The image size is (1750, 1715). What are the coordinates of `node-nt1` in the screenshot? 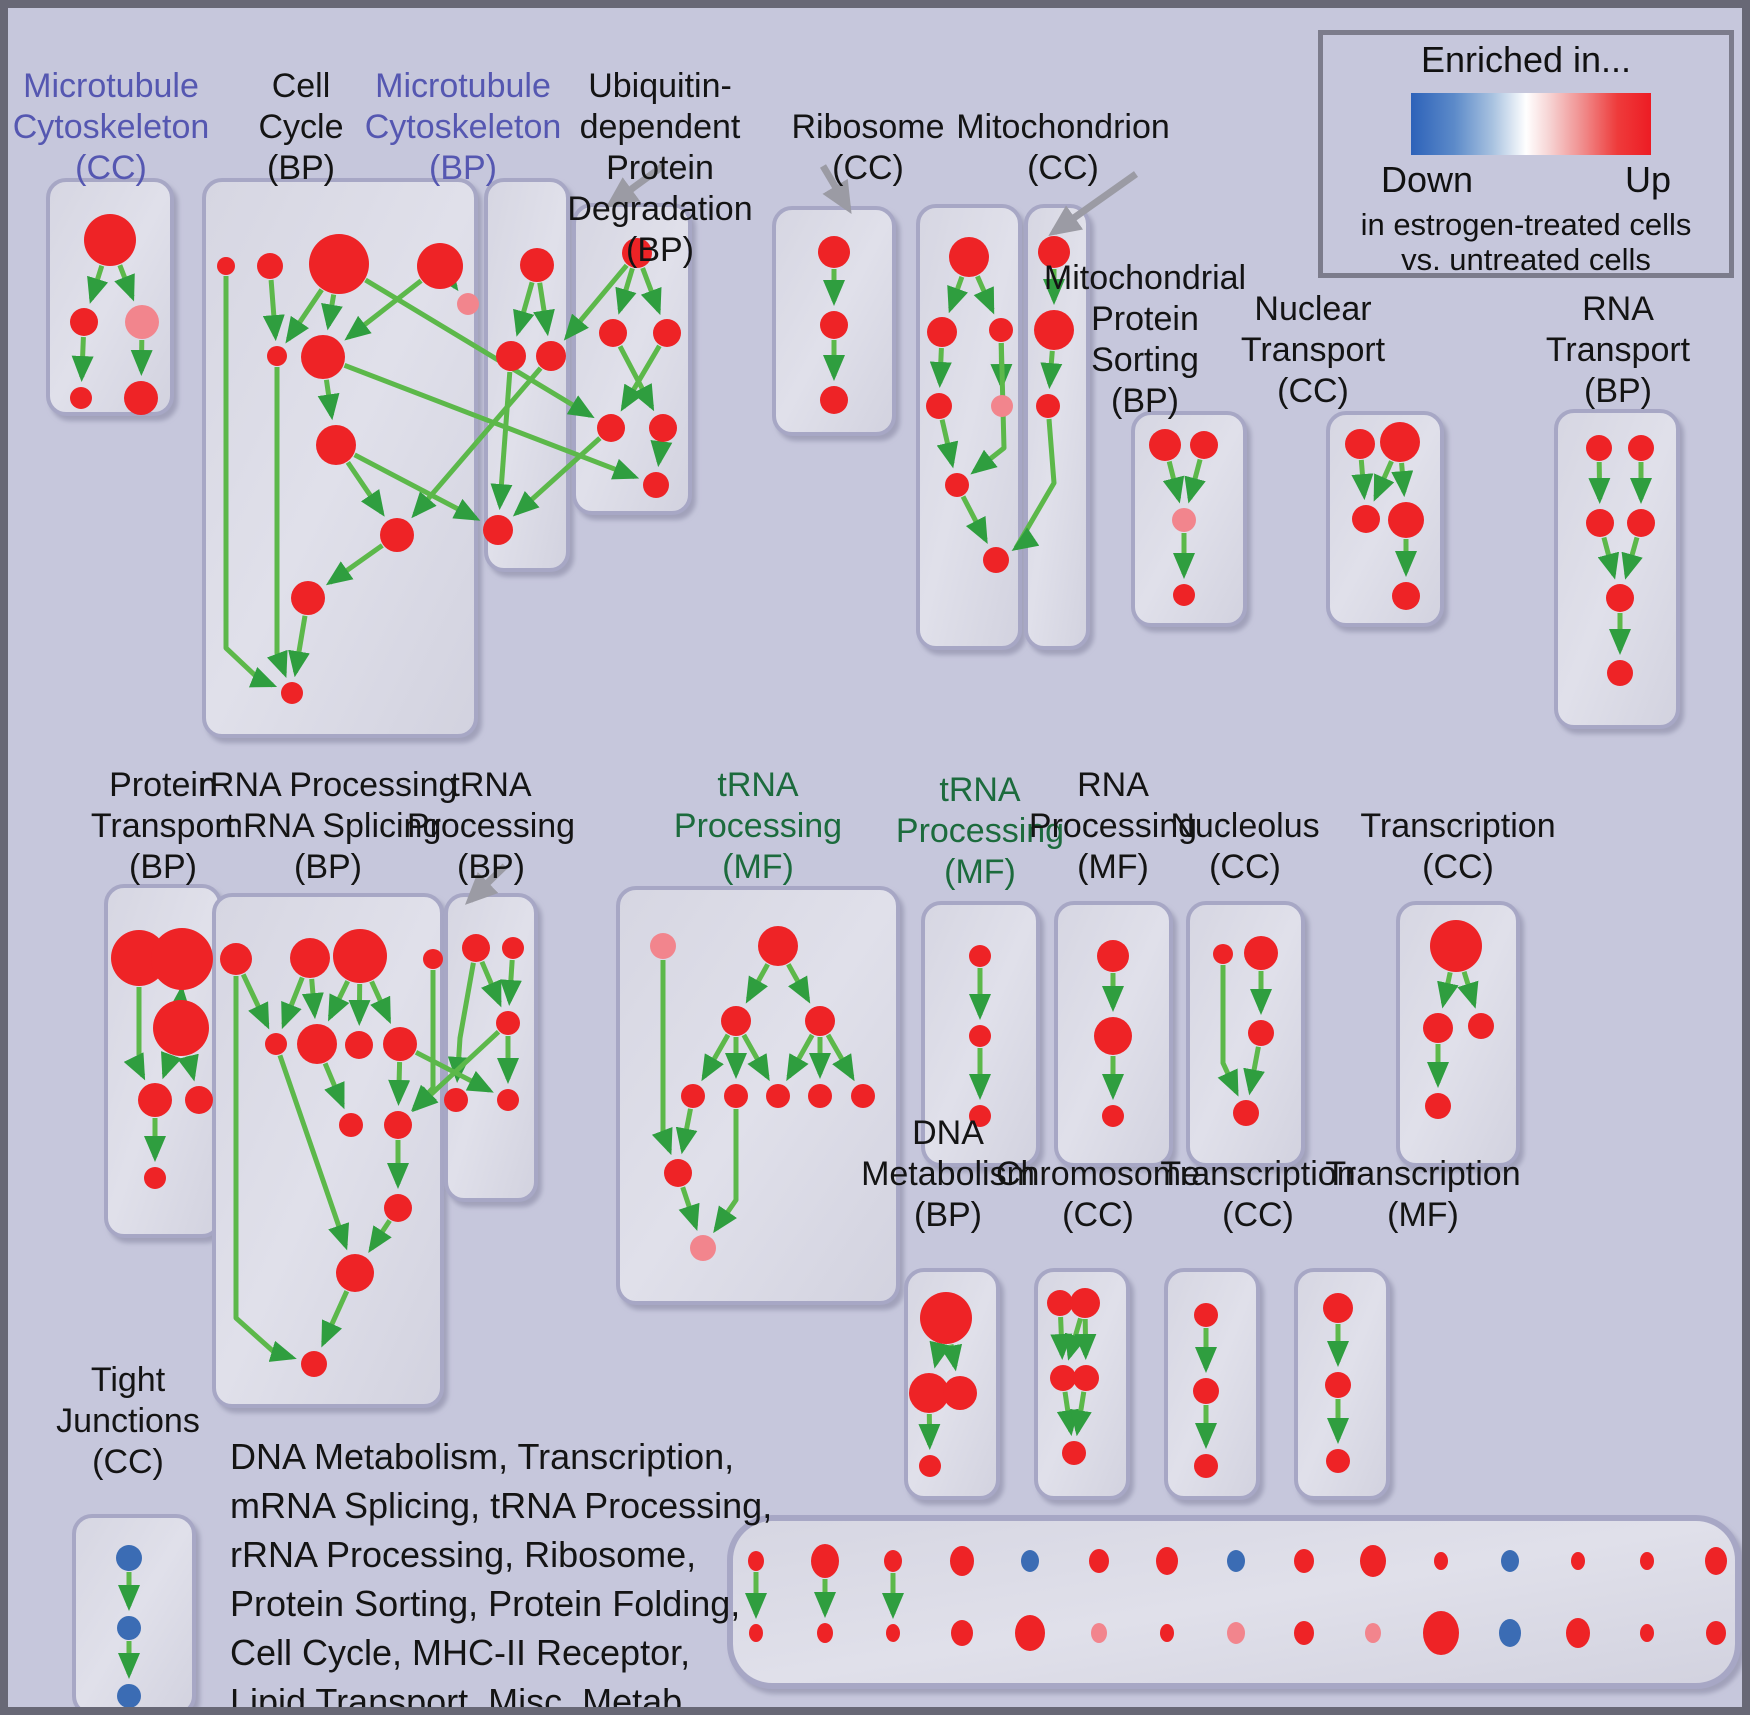 It's located at (1360, 444).